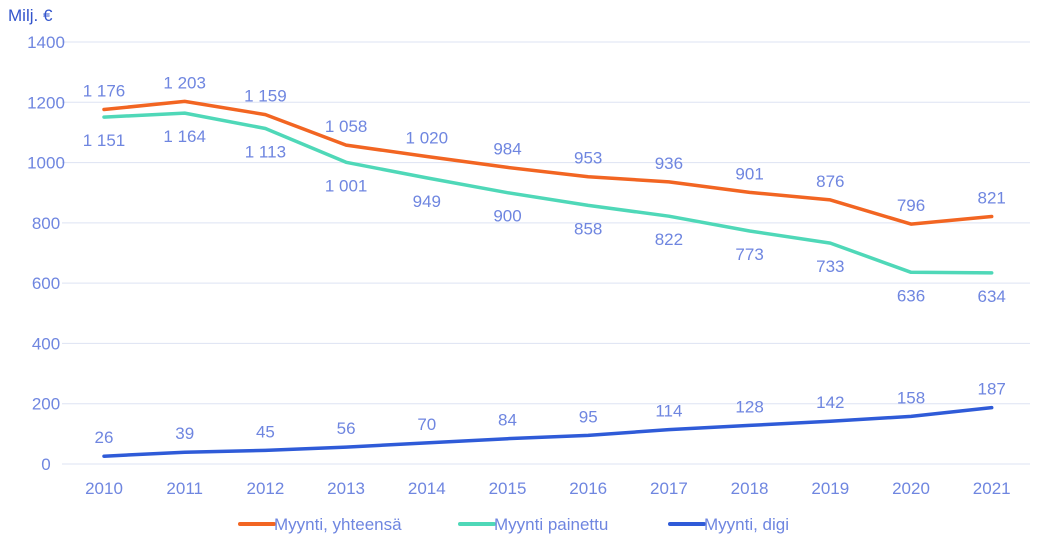  I want to click on data-label: 876, so click(830, 181).